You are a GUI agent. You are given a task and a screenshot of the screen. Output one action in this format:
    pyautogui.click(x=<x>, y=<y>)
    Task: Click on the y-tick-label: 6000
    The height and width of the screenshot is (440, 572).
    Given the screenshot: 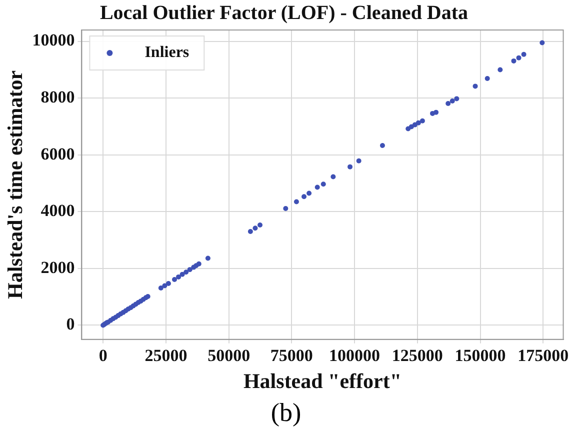 What is the action you would take?
    pyautogui.click(x=57, y=154)
    